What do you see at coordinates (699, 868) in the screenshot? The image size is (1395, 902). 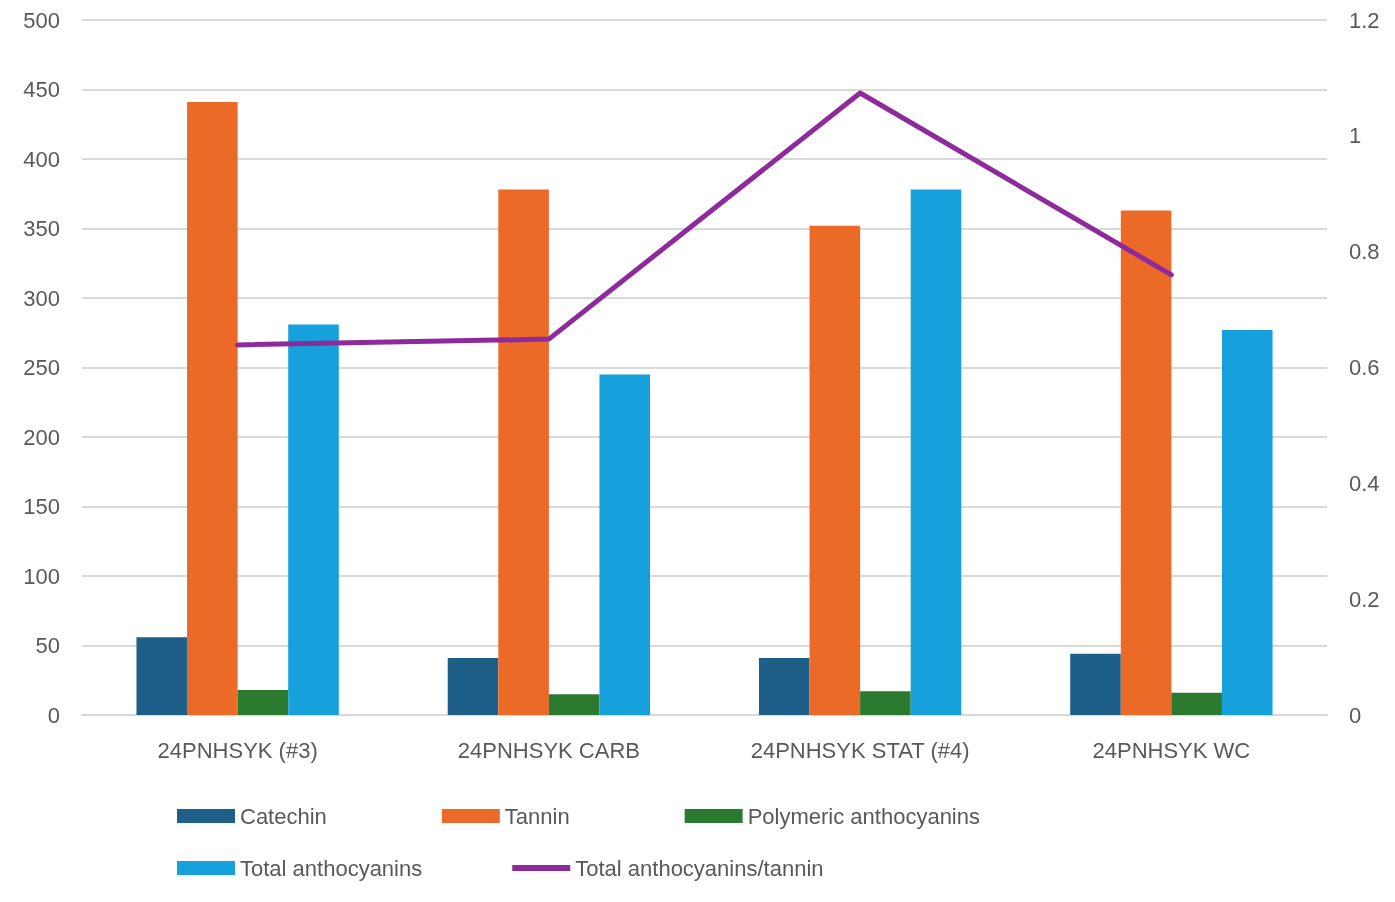 I see `legend-label: Total anthocyanins/tannin` at bounding box center [699, 868].